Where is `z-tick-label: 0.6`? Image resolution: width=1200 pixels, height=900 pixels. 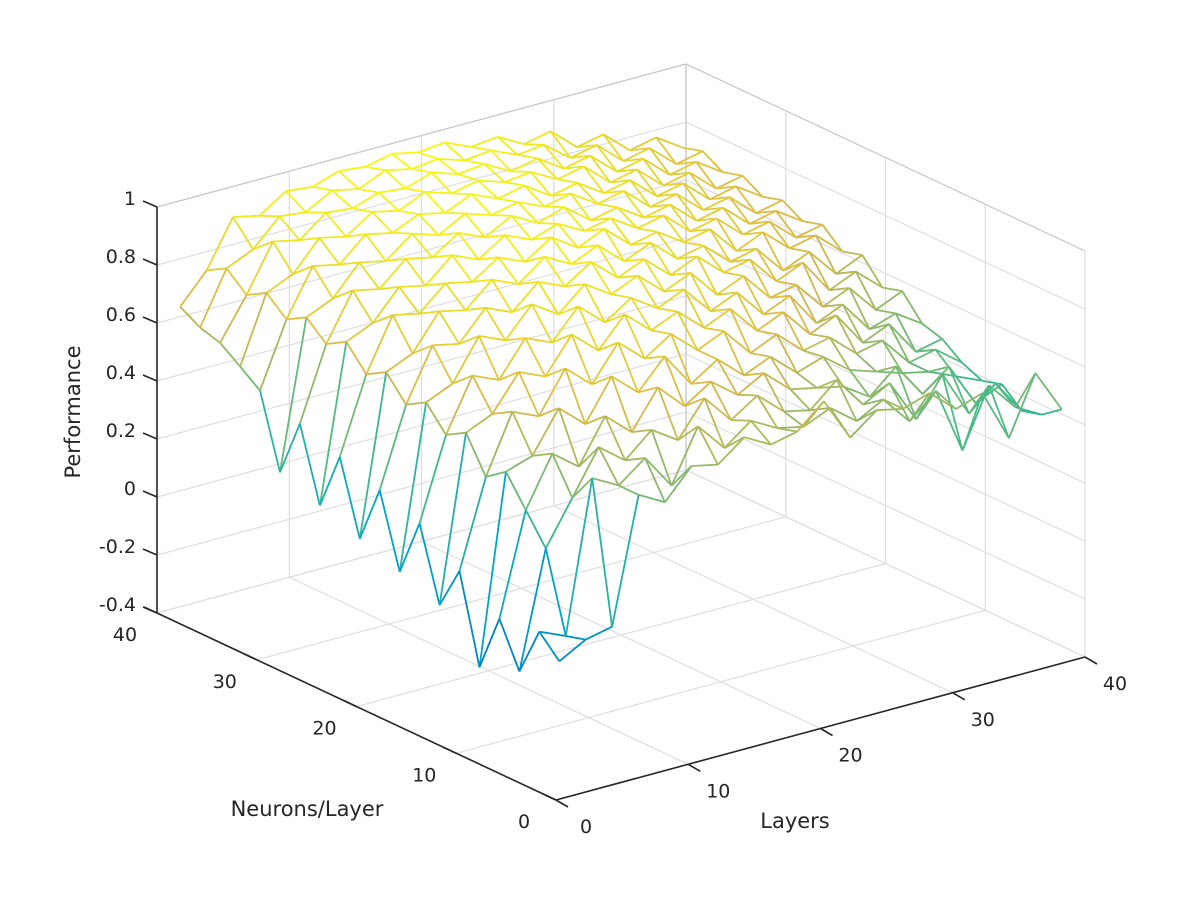
z-tick-label: 0.6 is located at coordinates (121, 315).